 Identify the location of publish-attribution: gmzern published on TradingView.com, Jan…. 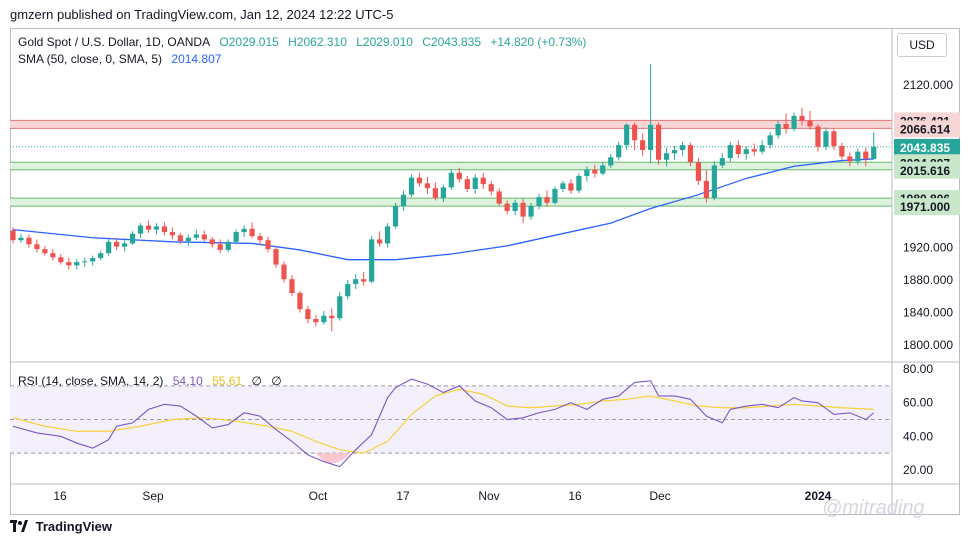
(202, 14).